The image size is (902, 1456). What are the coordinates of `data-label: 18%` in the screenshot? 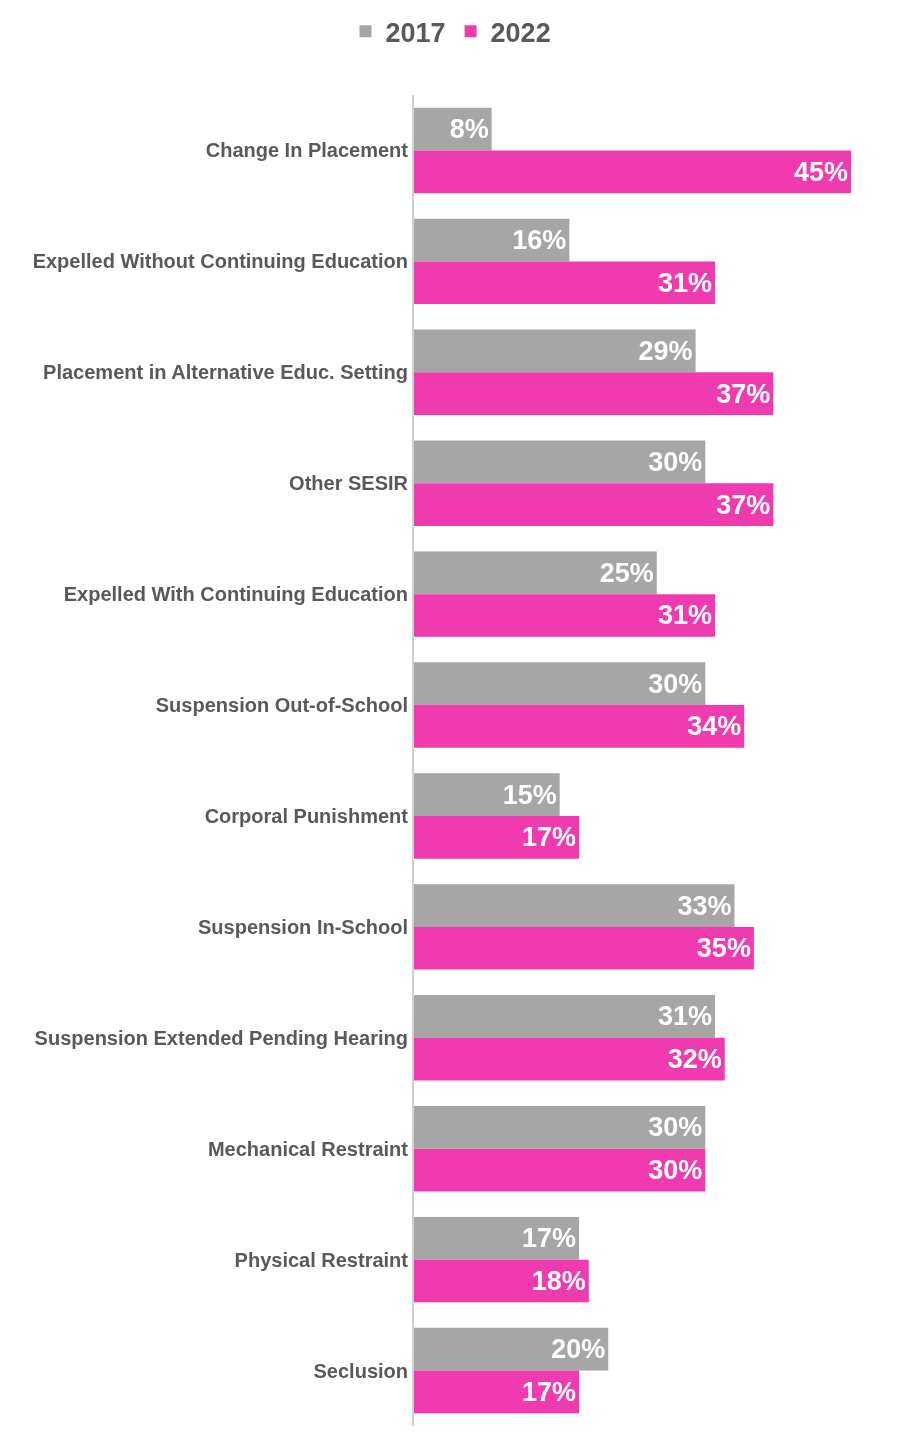 It's located at (558, 1280).